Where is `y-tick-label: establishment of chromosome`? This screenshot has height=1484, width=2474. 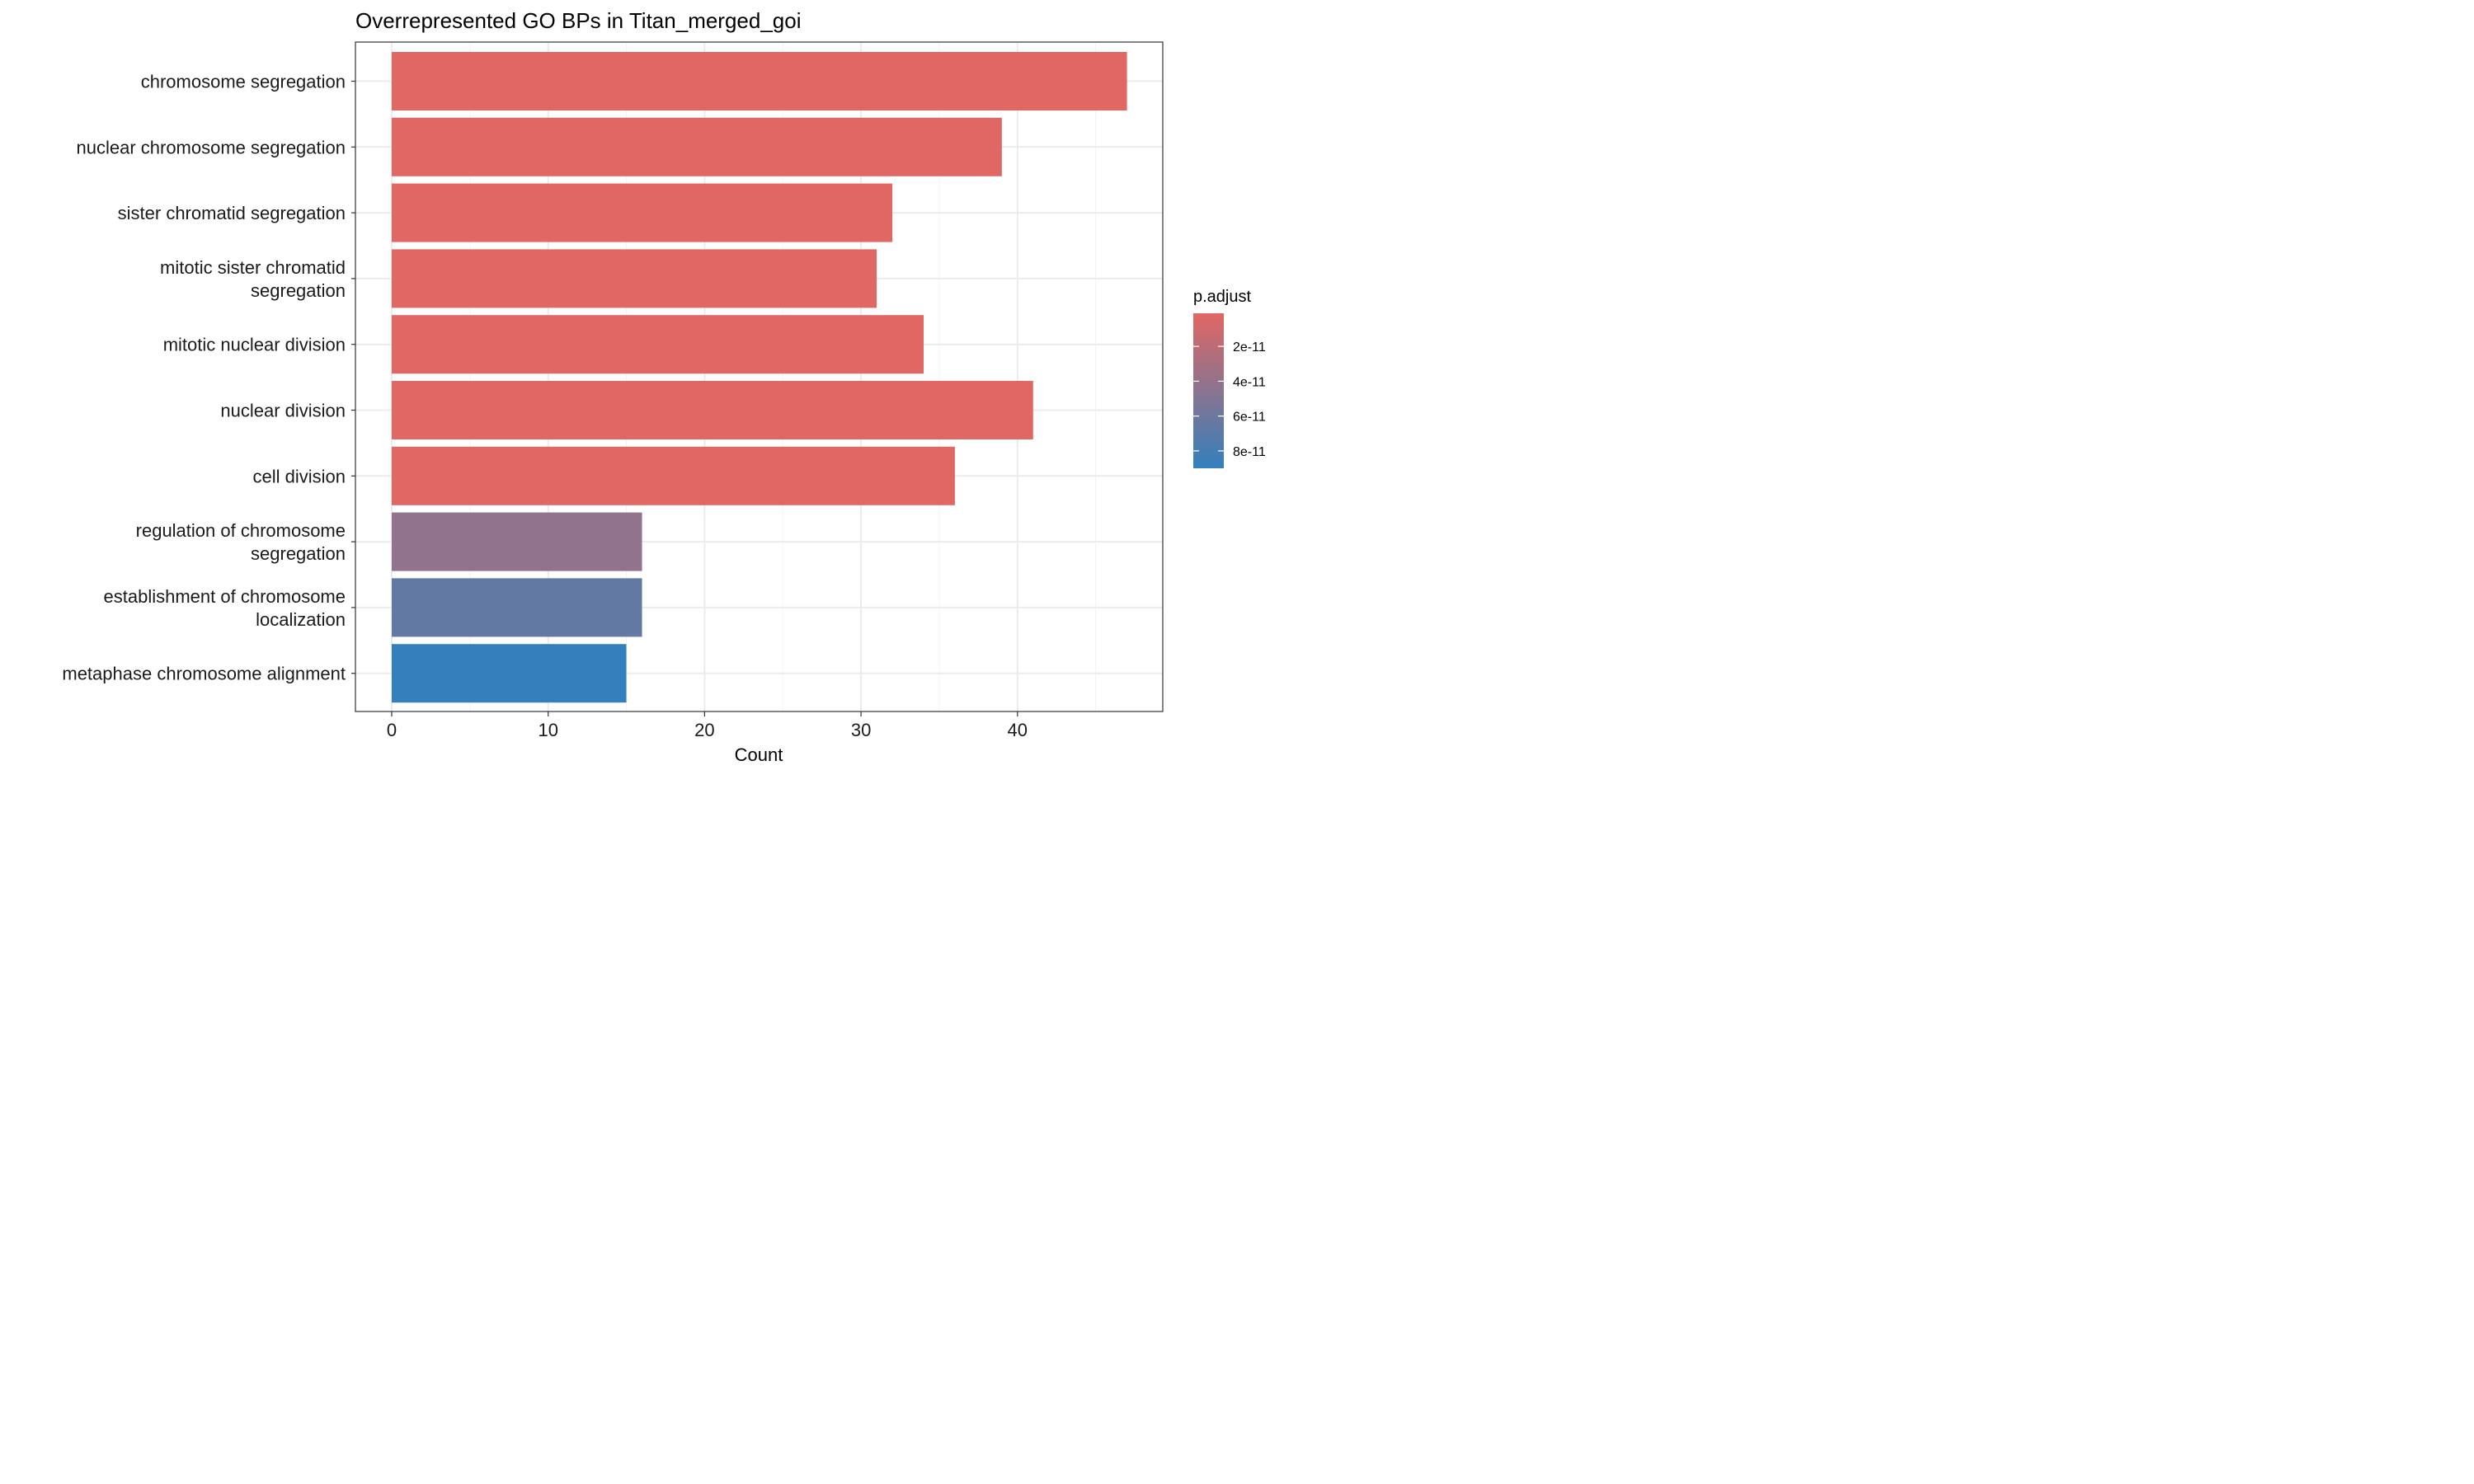 y-tick-label: establishment of chromosome is located at coordinates (225, 596).